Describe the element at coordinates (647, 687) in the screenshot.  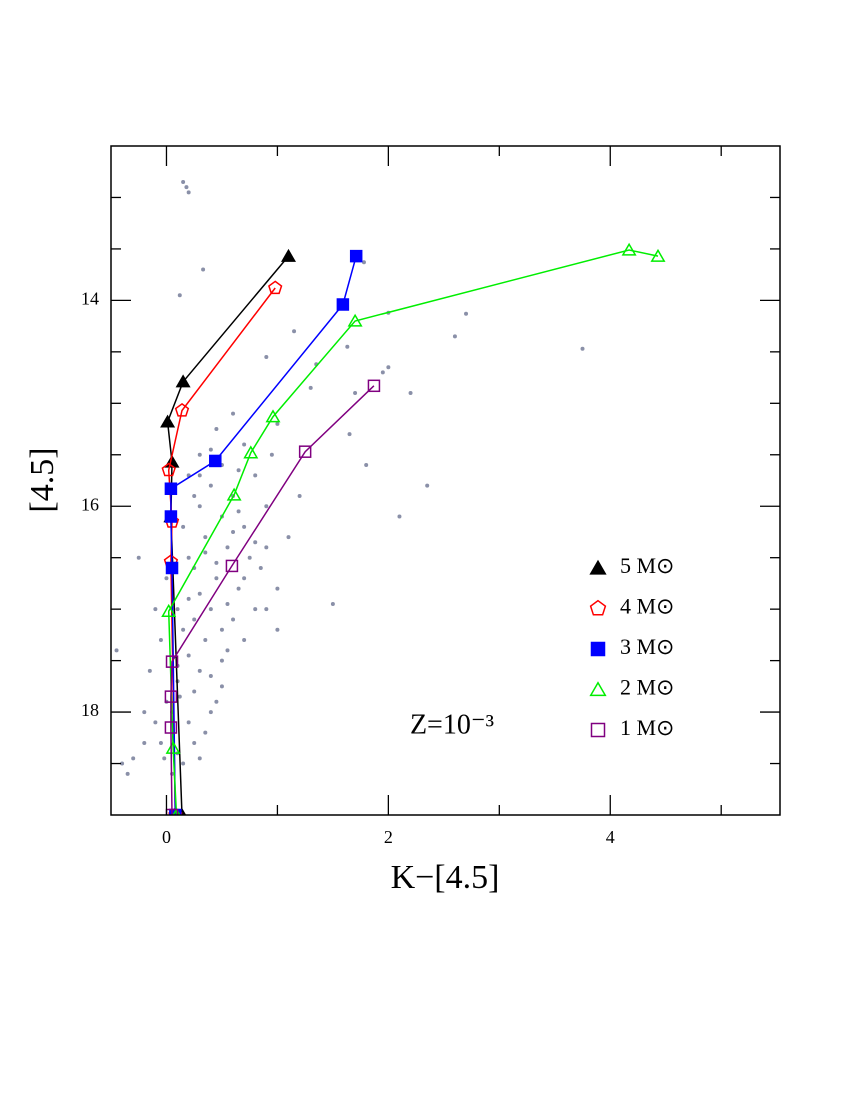
I see `legend-label: 2 M⊙` at that location.